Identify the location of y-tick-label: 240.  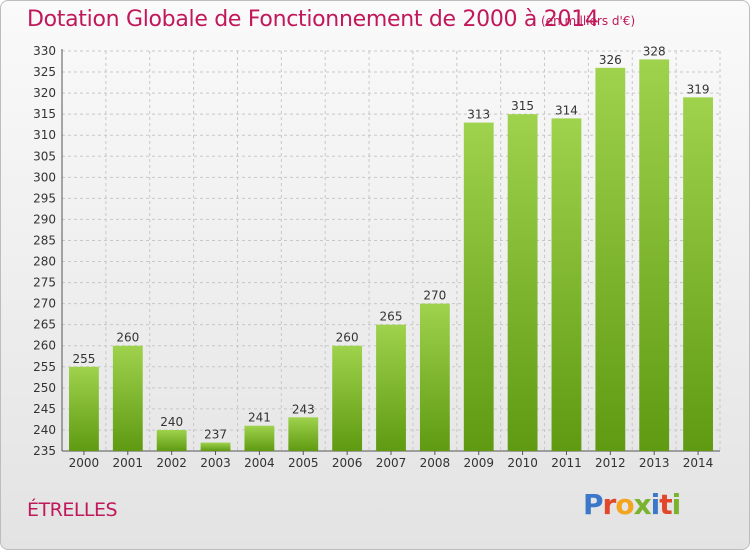
(44, 430).